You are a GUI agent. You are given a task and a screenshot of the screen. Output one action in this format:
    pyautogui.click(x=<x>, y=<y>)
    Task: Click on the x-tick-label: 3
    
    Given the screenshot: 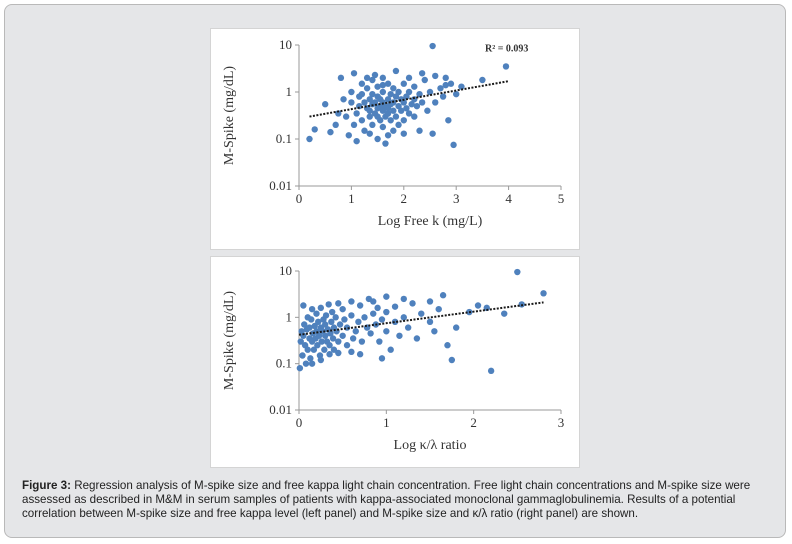 What is the action you would take?
    pyautogui.click(x=561, y=422)
    